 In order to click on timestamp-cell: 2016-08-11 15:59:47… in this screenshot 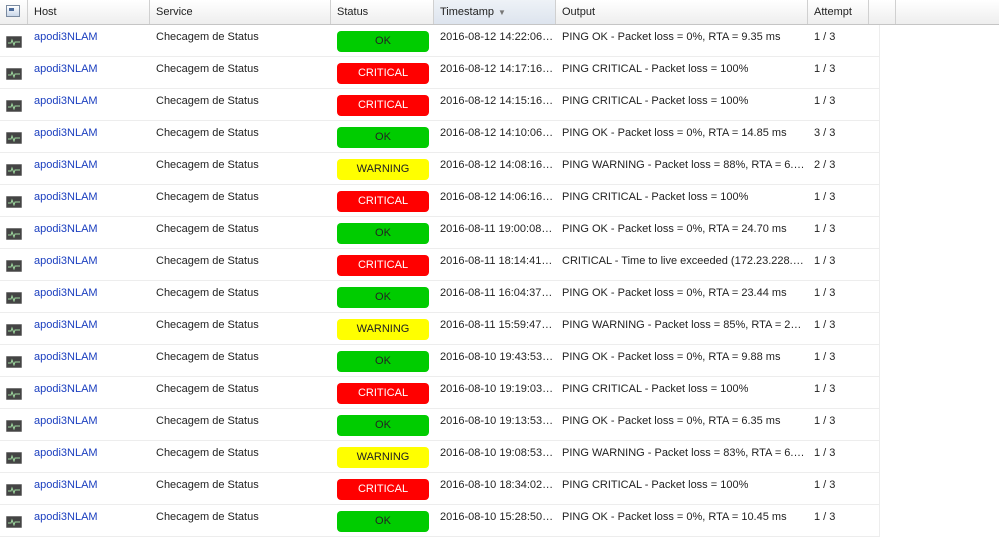, I will do `click(496, 325)`.